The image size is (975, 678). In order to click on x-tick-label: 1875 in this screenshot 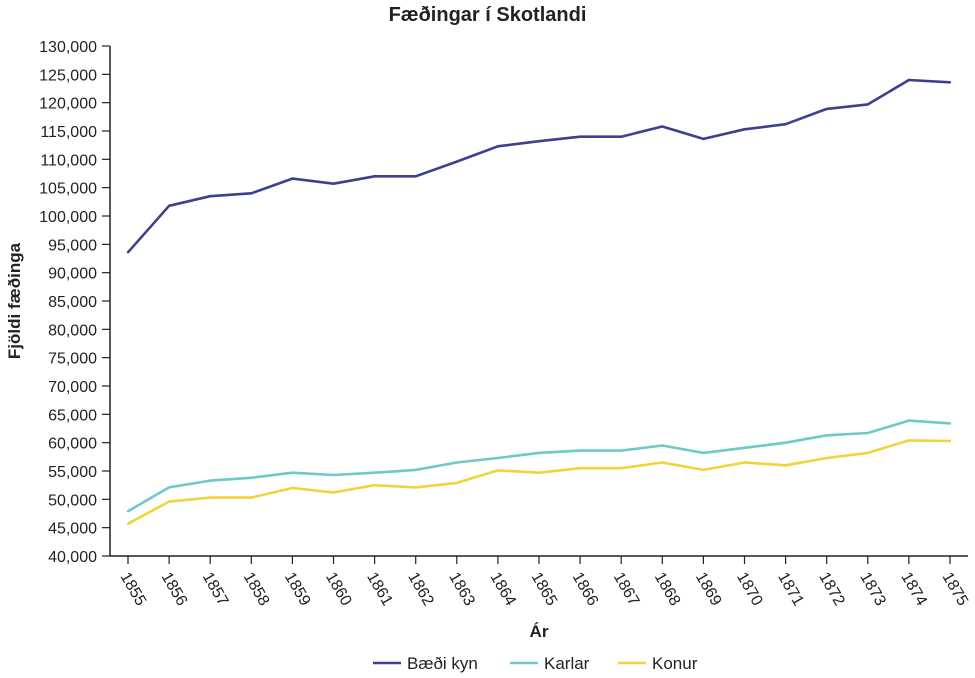, I will do `click(955, 589)`.